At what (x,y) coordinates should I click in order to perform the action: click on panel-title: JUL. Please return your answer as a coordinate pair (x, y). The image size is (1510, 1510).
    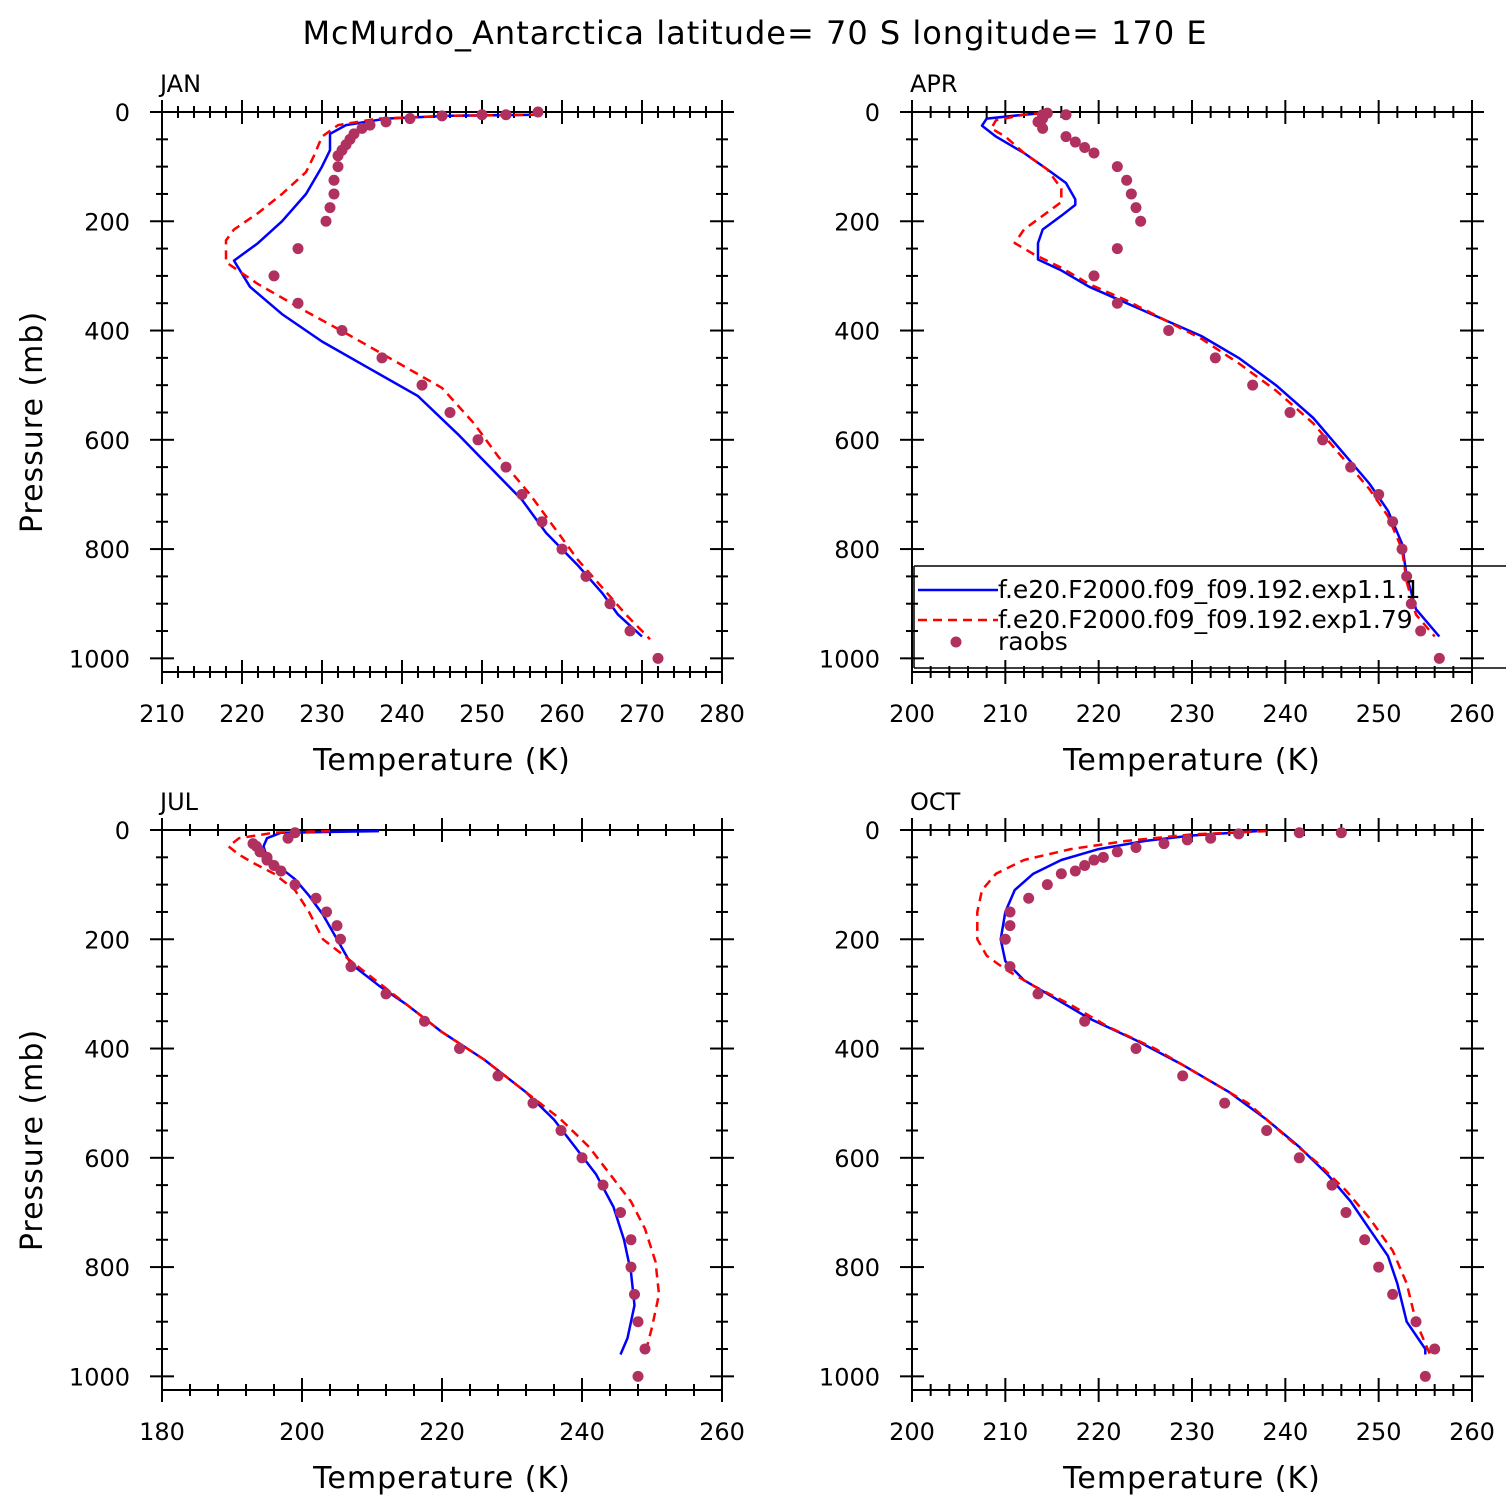
    Looking at the image, I should click on (178, 802).